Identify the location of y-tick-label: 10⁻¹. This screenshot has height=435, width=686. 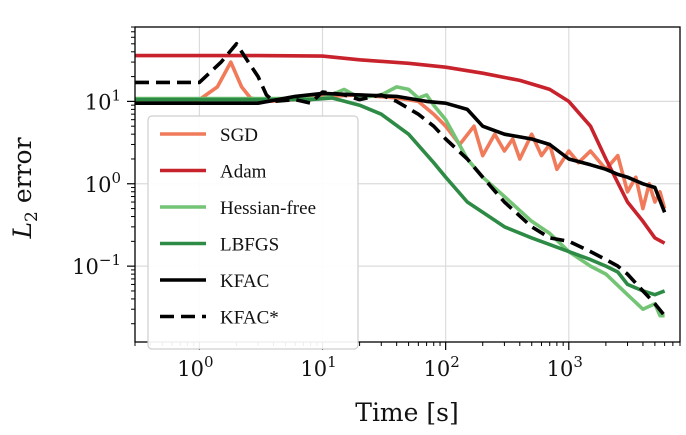
(96, 265).